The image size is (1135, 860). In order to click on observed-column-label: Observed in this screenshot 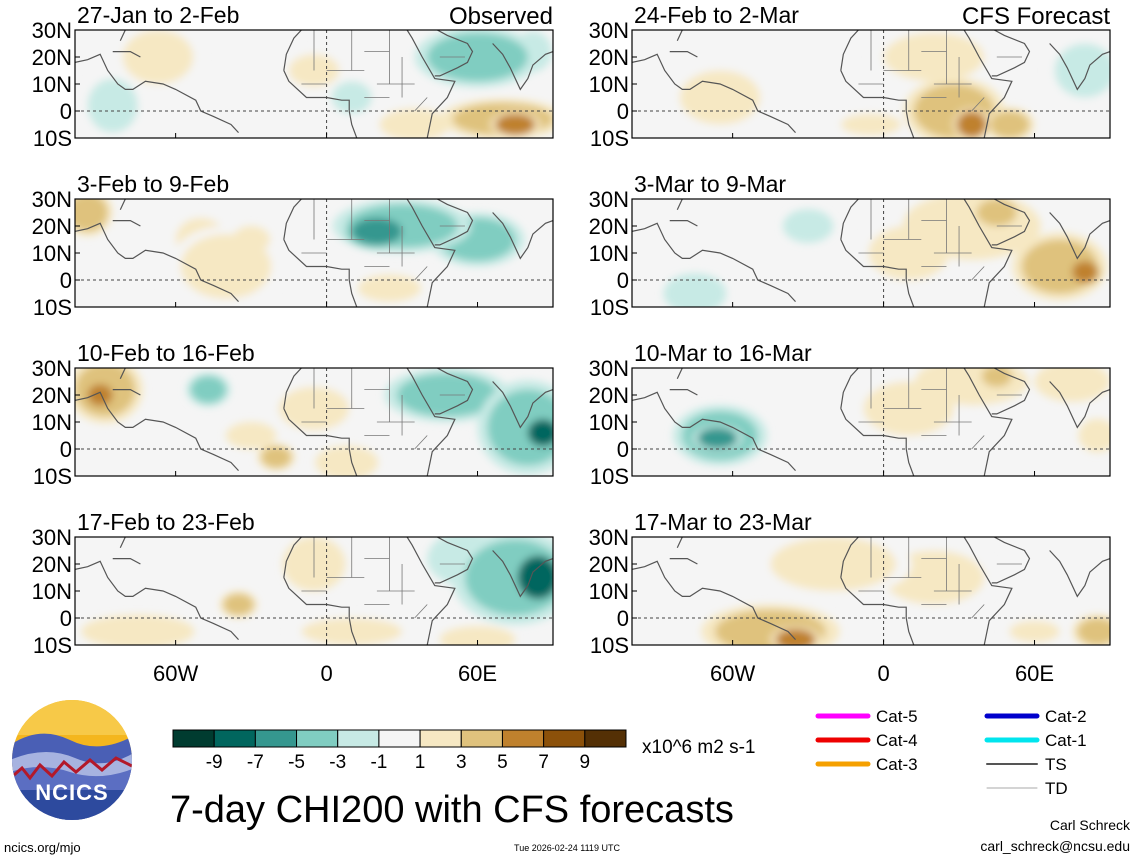, I will do `click(501, 16)`.